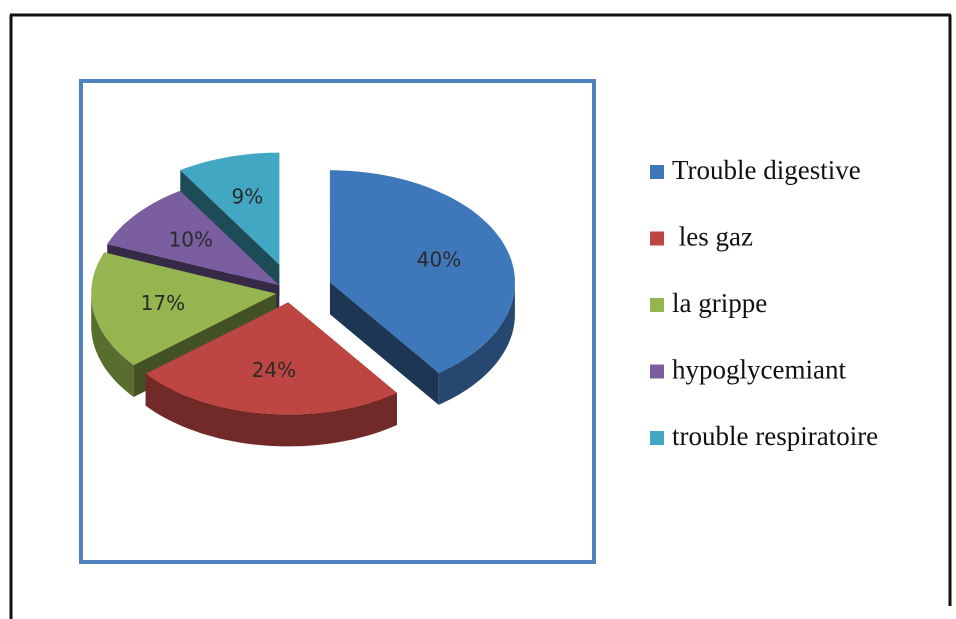  What do you see at coordinates (719, 303) in the screenshot?
I see `legend-label: la grippe` at bounding box center [719, 303].